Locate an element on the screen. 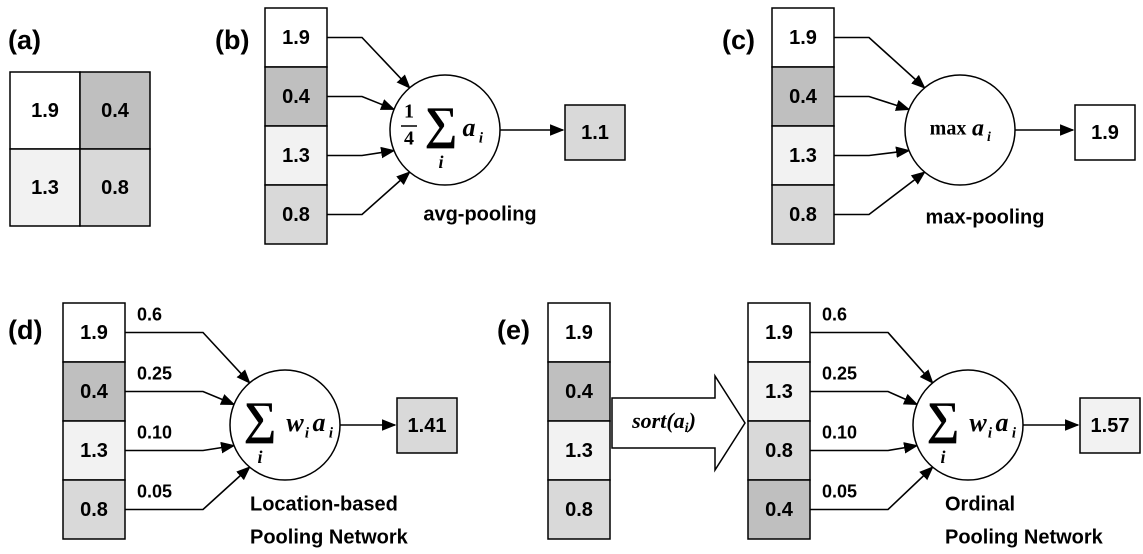  caption: avg-pooling is located at coordinates (479, 214).